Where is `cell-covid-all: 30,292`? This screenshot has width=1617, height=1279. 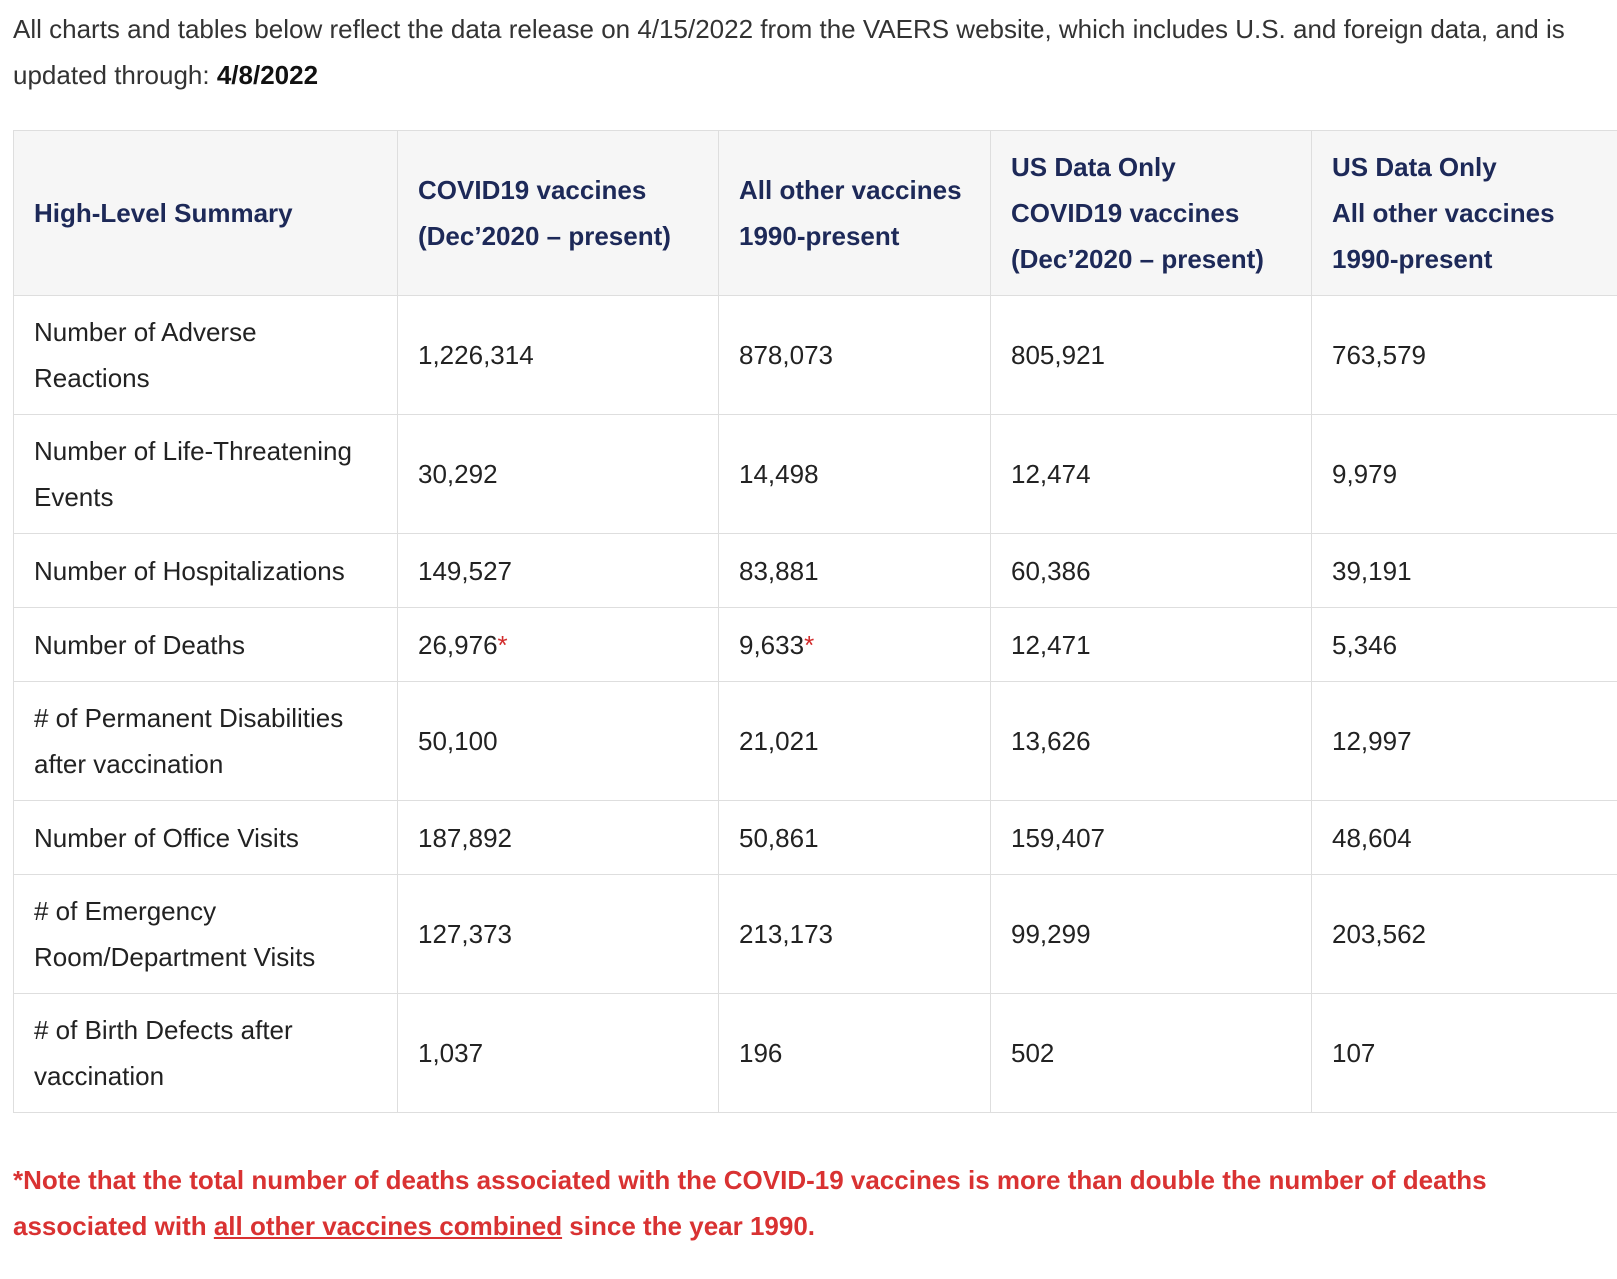 cell-covid-all: 30,292 is located at coordinates (558, 474).